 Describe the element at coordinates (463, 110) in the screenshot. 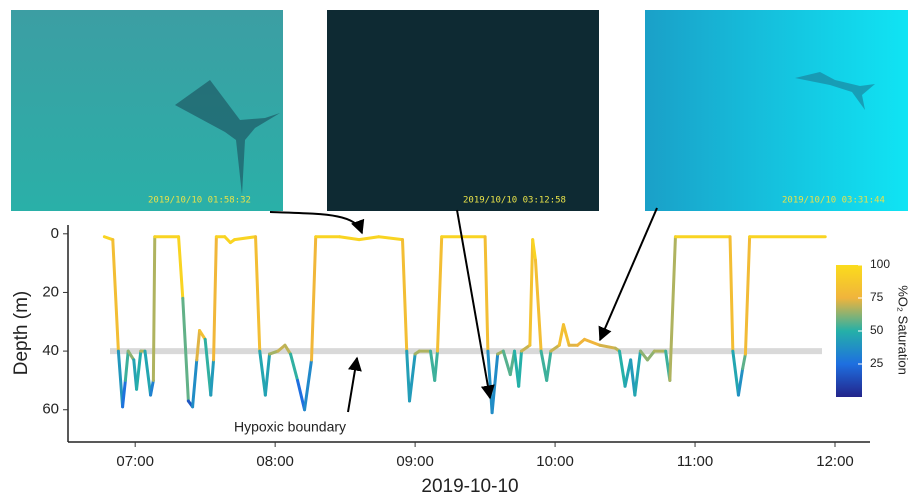

I see `photo: 2019/10/10 03:12:58` at that location.